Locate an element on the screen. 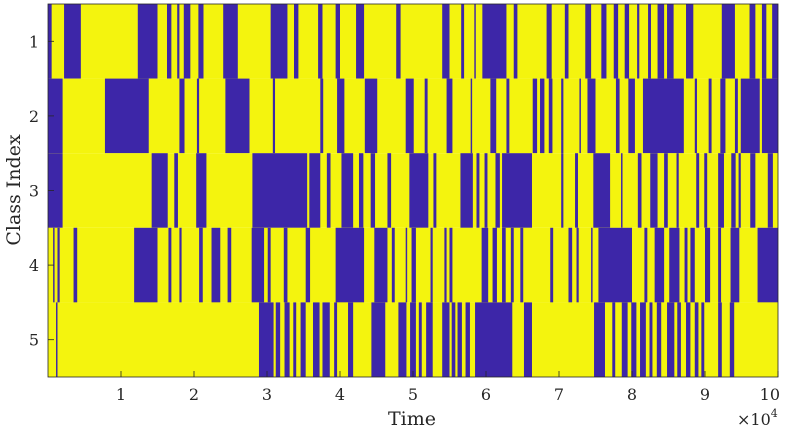 The image size is (789, 436). x-tick-label: 1 is located at coordinates (121, 394).